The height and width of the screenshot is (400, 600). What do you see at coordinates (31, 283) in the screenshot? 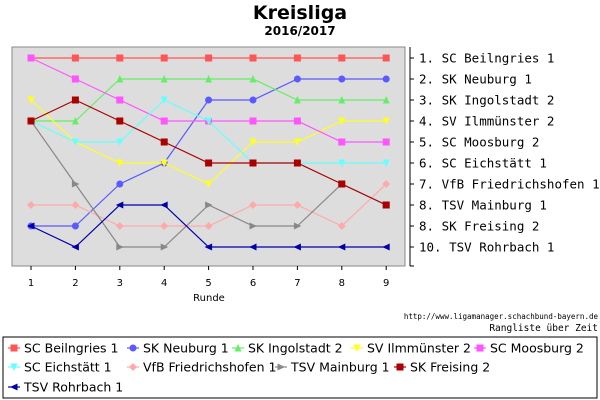
I see `x-tick-label: 1` at bounding box center [31, 283].